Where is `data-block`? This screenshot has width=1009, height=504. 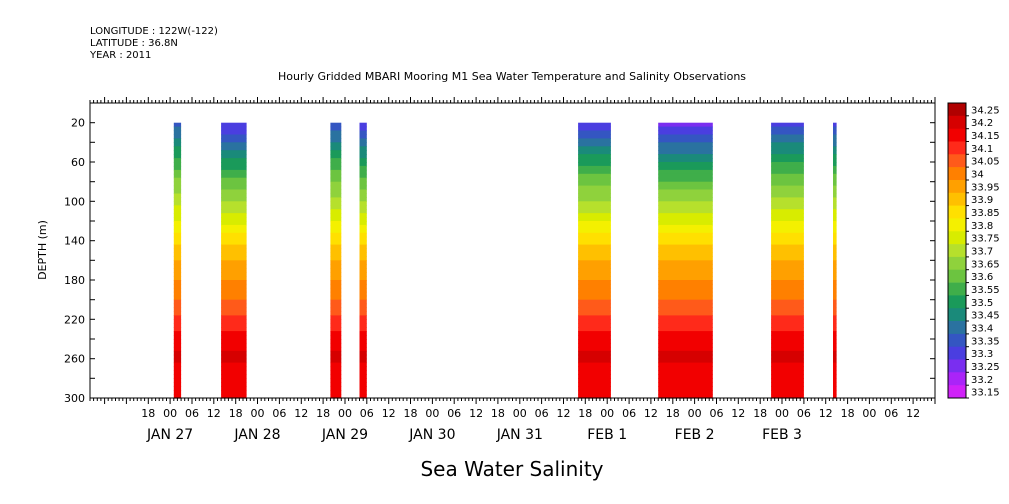
data-block is located at coordinates (336, 260).